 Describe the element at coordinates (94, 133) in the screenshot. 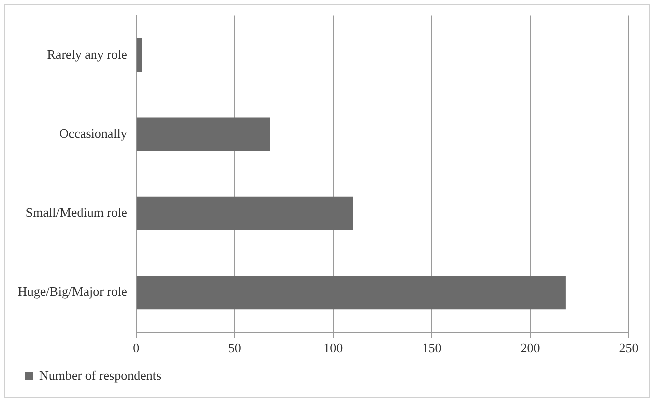

I see `y-tick-label: Occasionally` at that location.